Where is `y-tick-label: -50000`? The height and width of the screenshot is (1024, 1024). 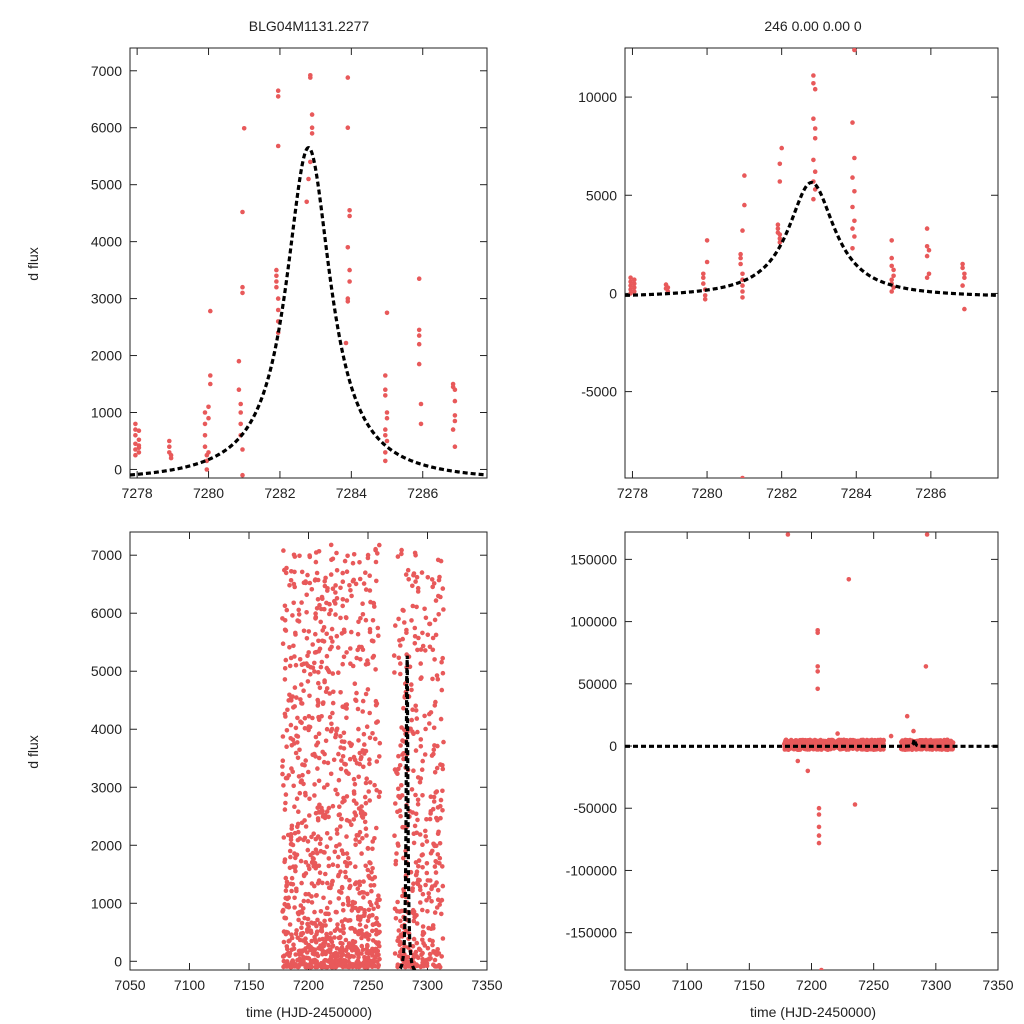 y-tick-label: -50000 is located at coordinates (595, 808).